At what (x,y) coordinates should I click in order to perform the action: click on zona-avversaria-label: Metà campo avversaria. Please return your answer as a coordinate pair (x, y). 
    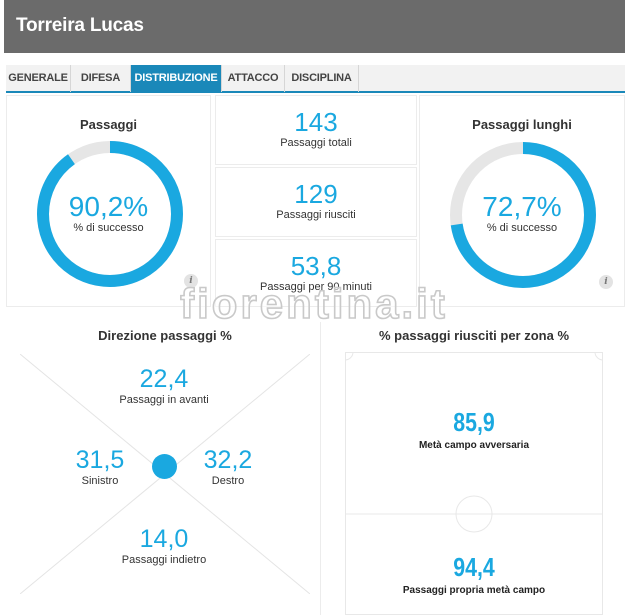
    Looking at the image, I should click on (474, 445).